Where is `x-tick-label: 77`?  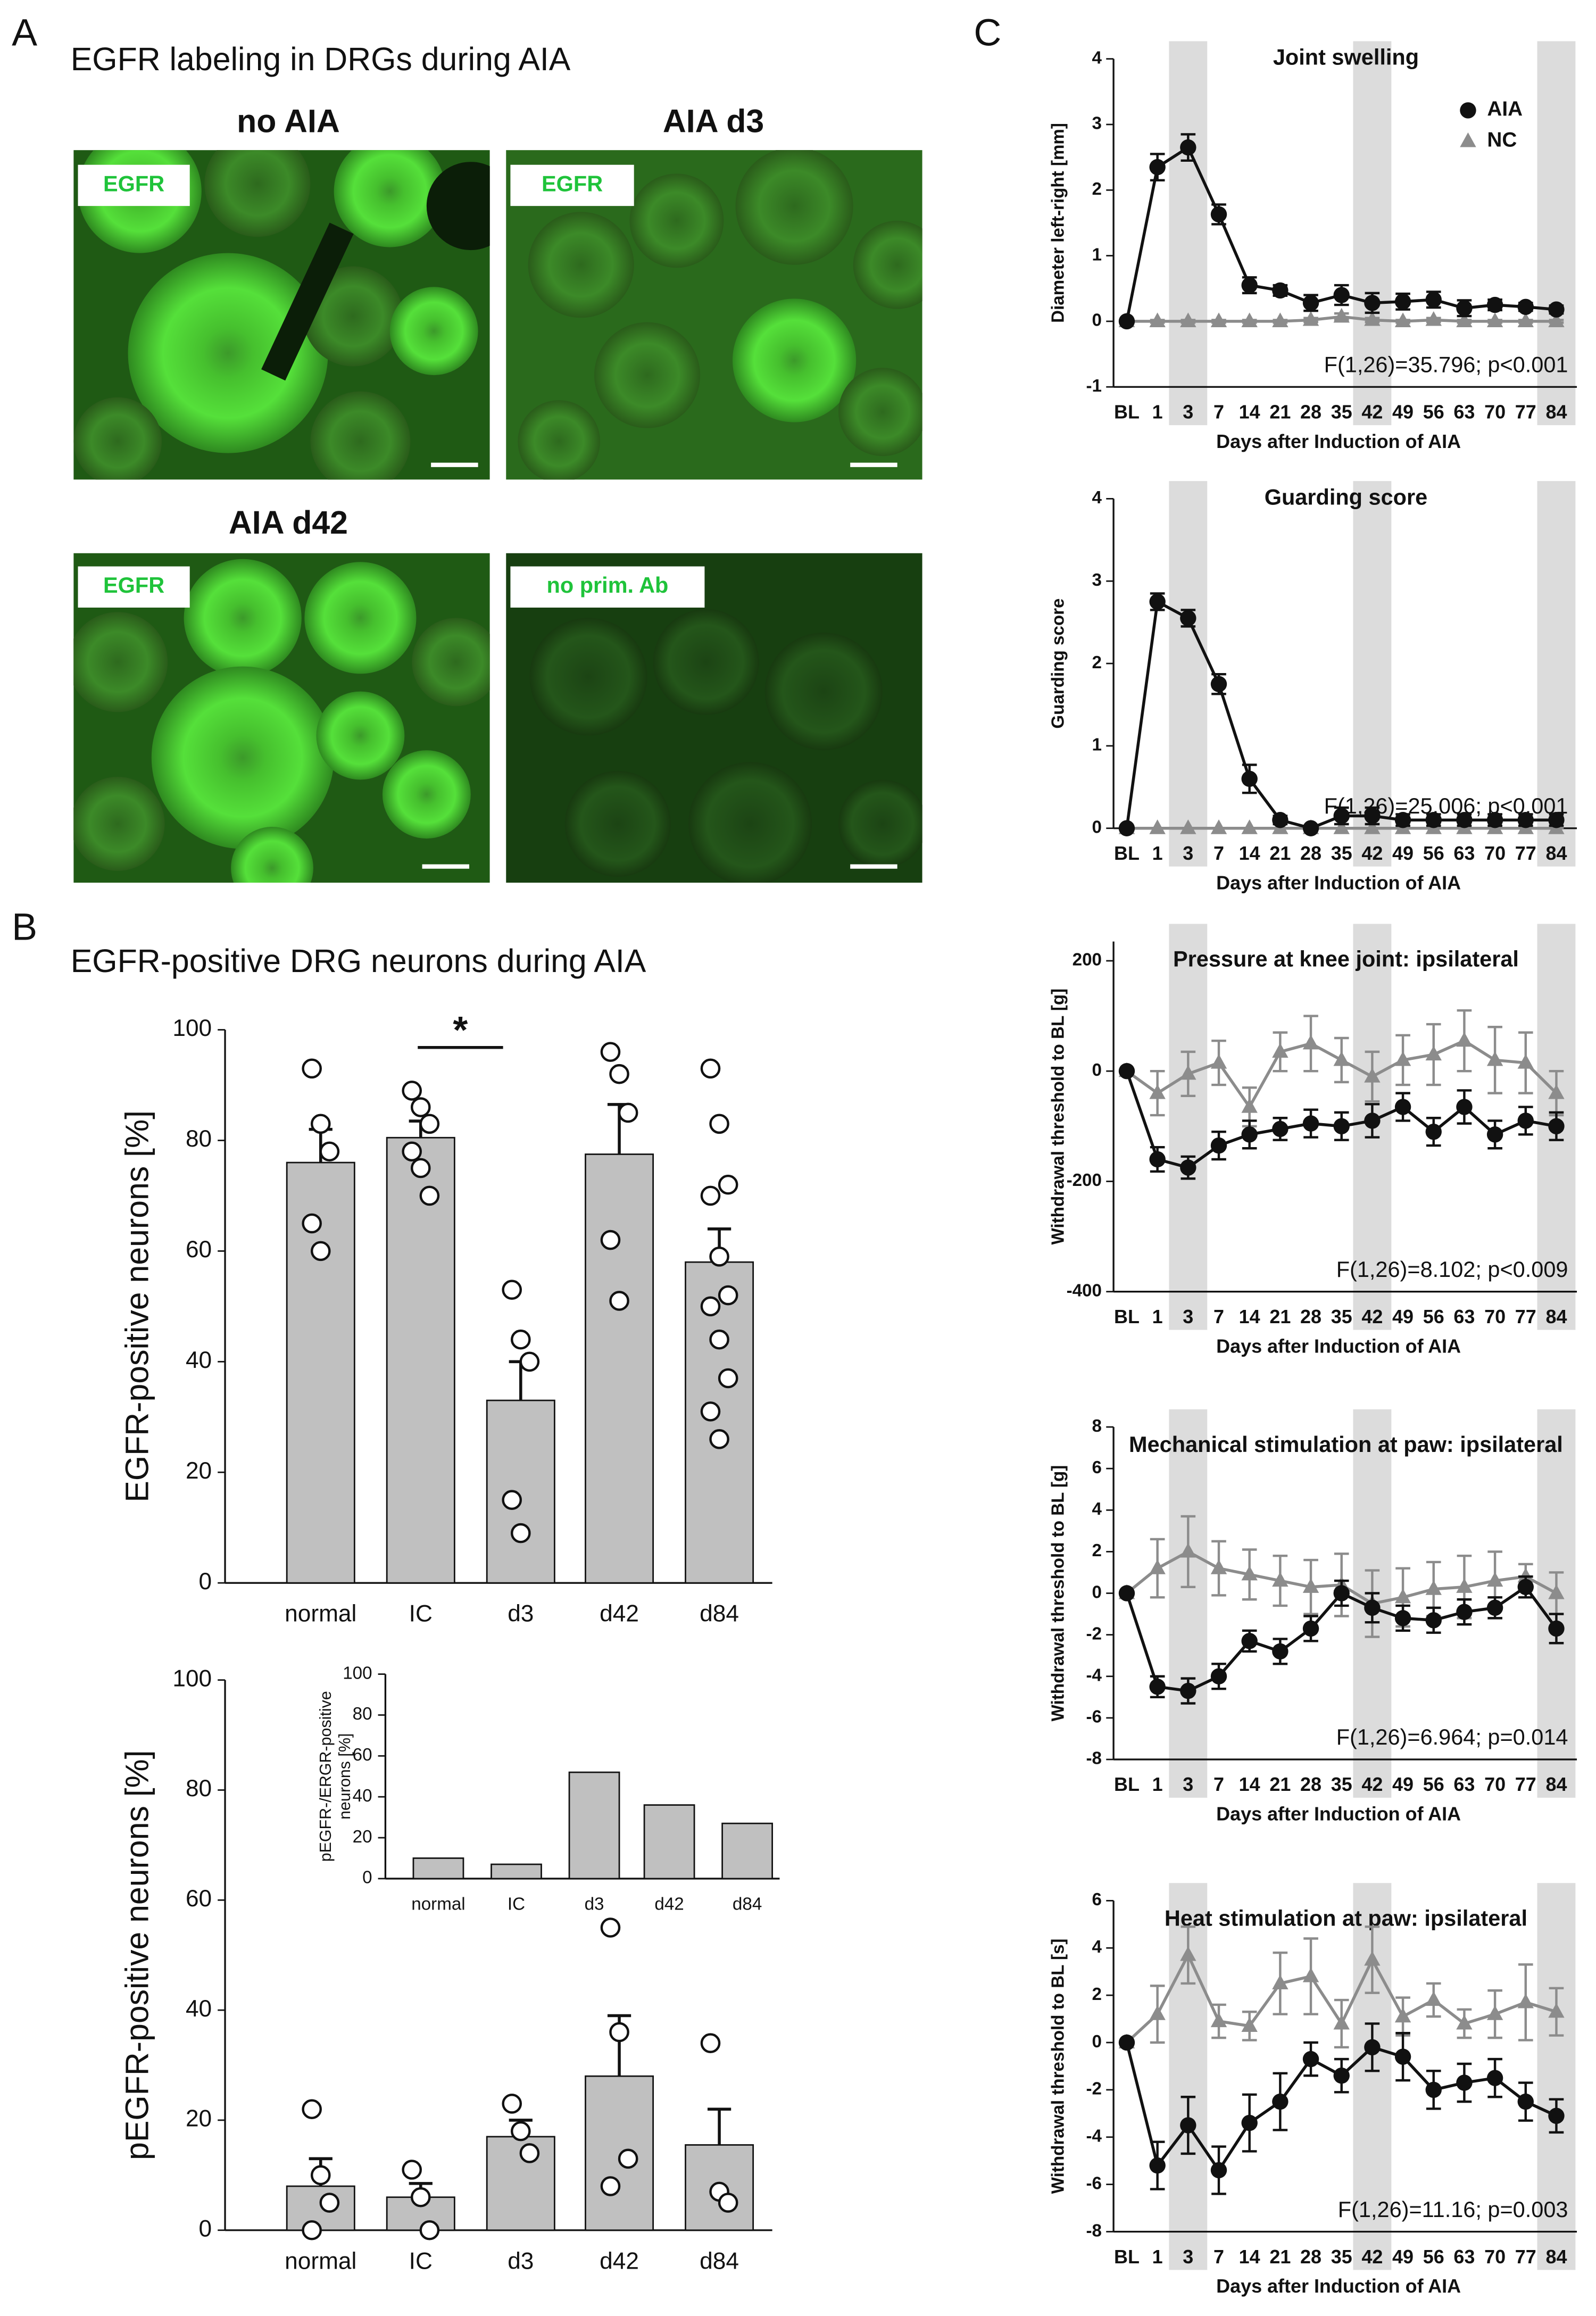
x-tick-label: 77 is located at coordinates (1525, 853).